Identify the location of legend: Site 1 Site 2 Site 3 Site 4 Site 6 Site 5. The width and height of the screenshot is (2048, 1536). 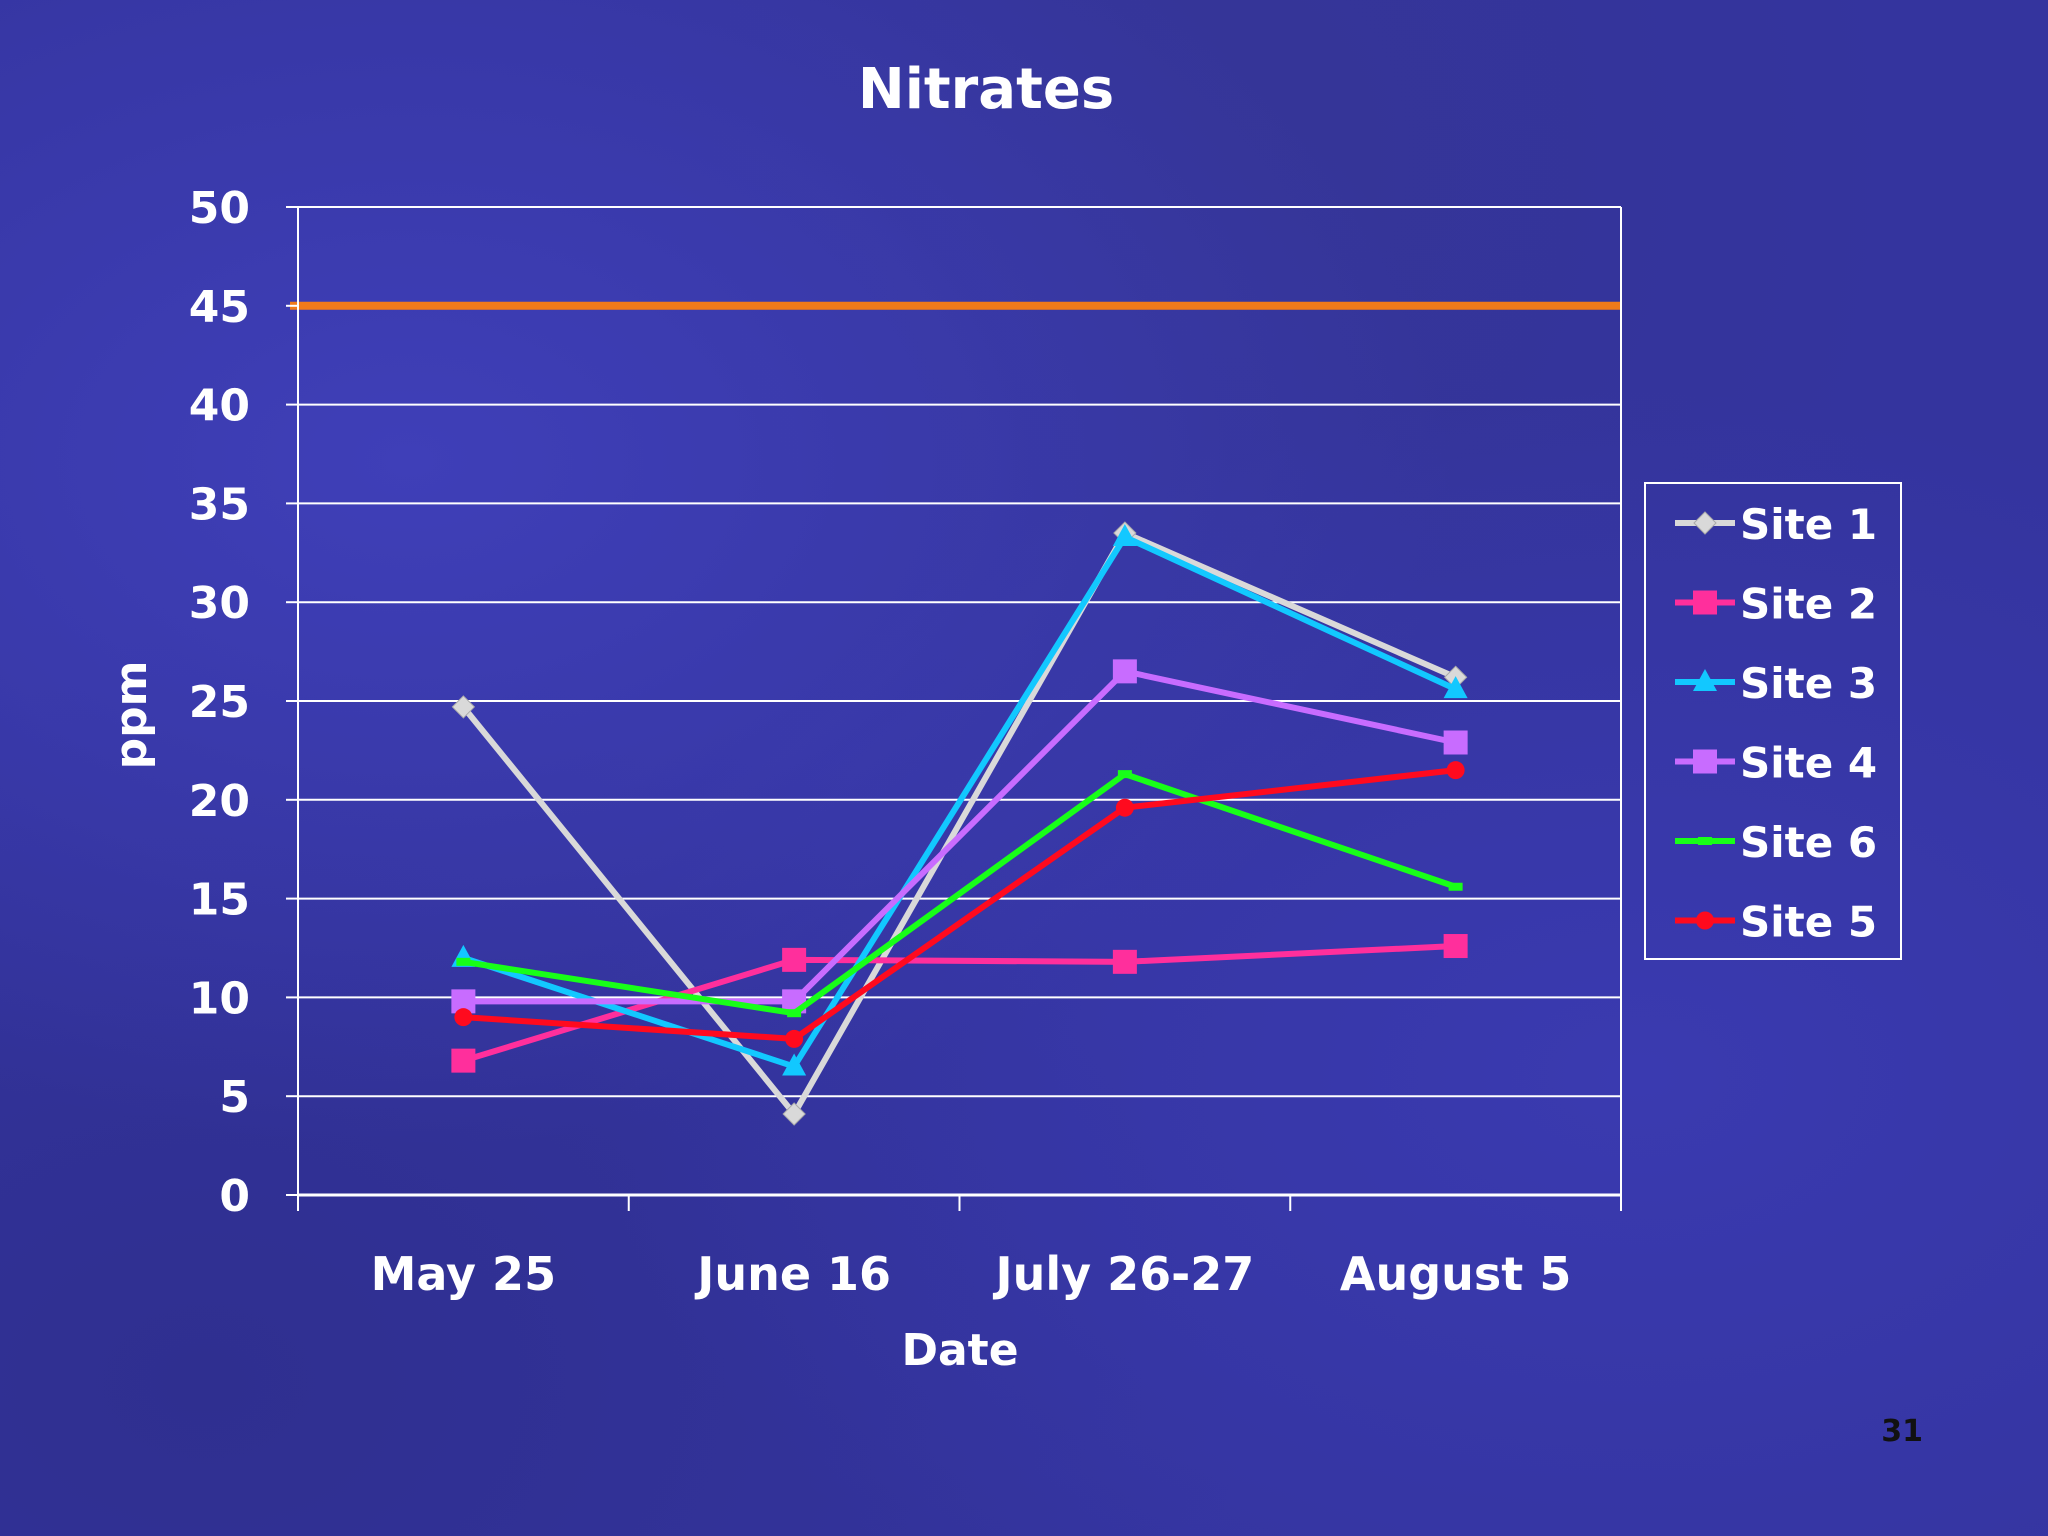
(1773, 721).